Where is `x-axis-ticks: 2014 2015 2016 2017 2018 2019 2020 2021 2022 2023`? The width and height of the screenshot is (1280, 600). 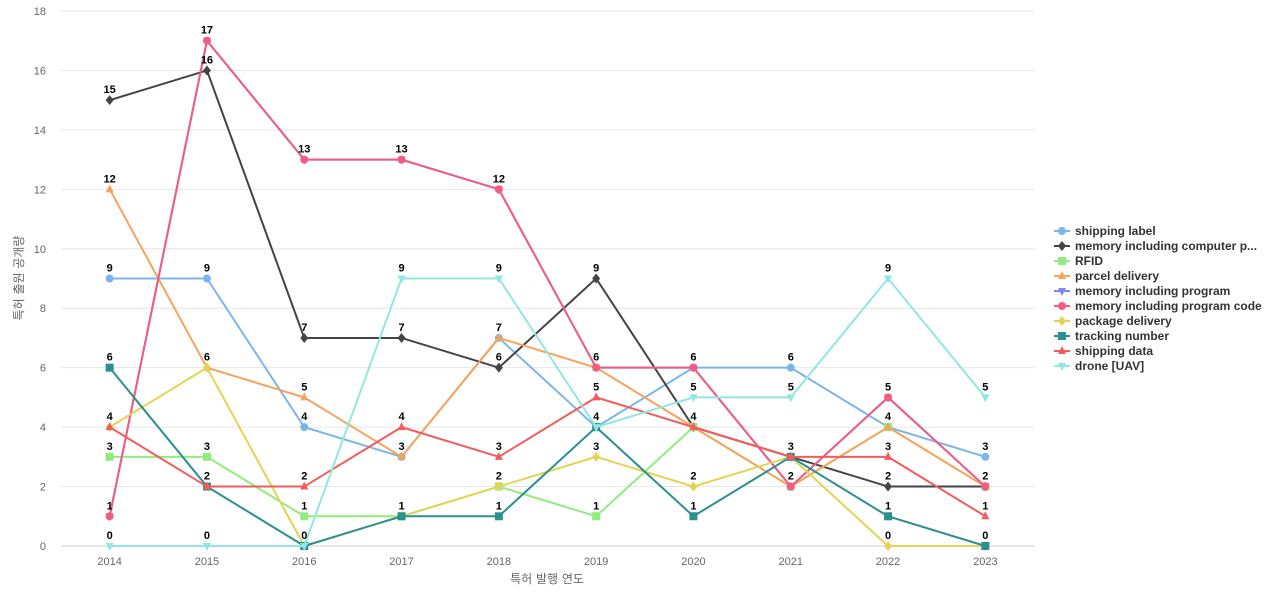 x-axis-ticks: 2014 2015 2016 2017 2018 2019 2020 2021 2022 2023 is located at coordinates (547, 562).